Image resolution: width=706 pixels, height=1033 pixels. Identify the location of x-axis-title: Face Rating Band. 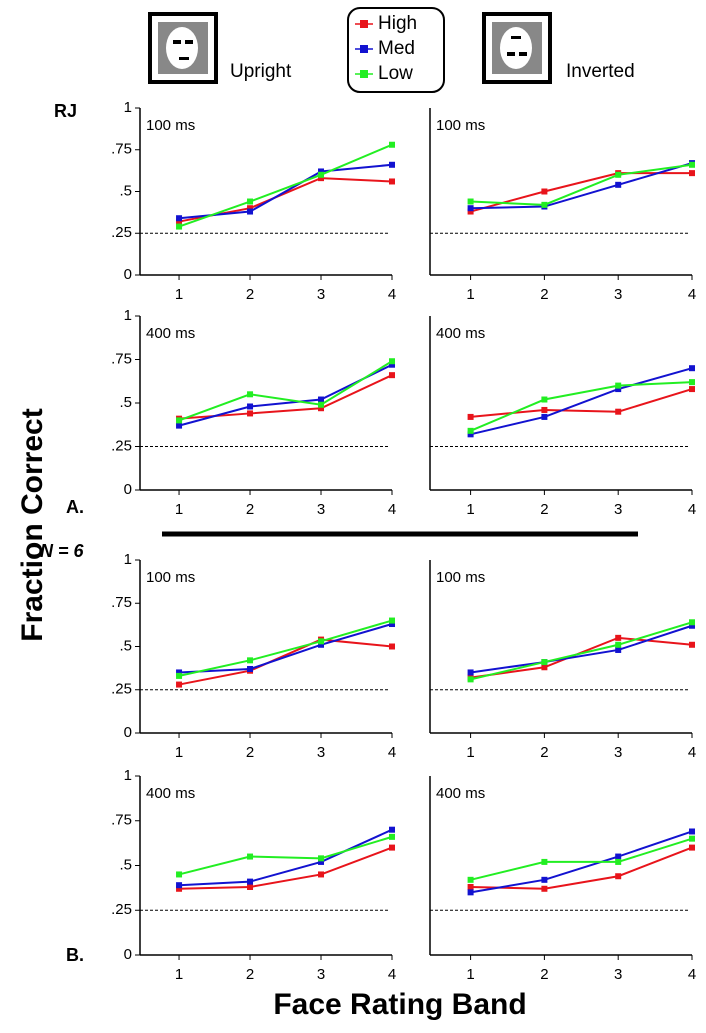
(399, 1004).